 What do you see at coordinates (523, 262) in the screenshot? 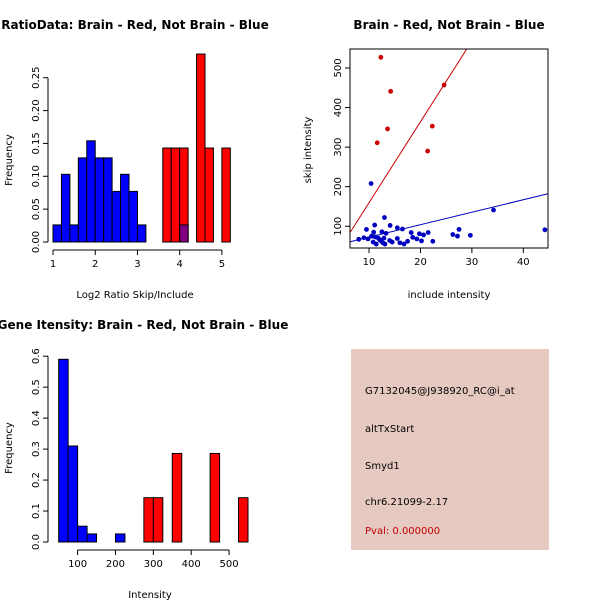
I see `scatter-xtick-label: 40` at bounding box center [523, 262].